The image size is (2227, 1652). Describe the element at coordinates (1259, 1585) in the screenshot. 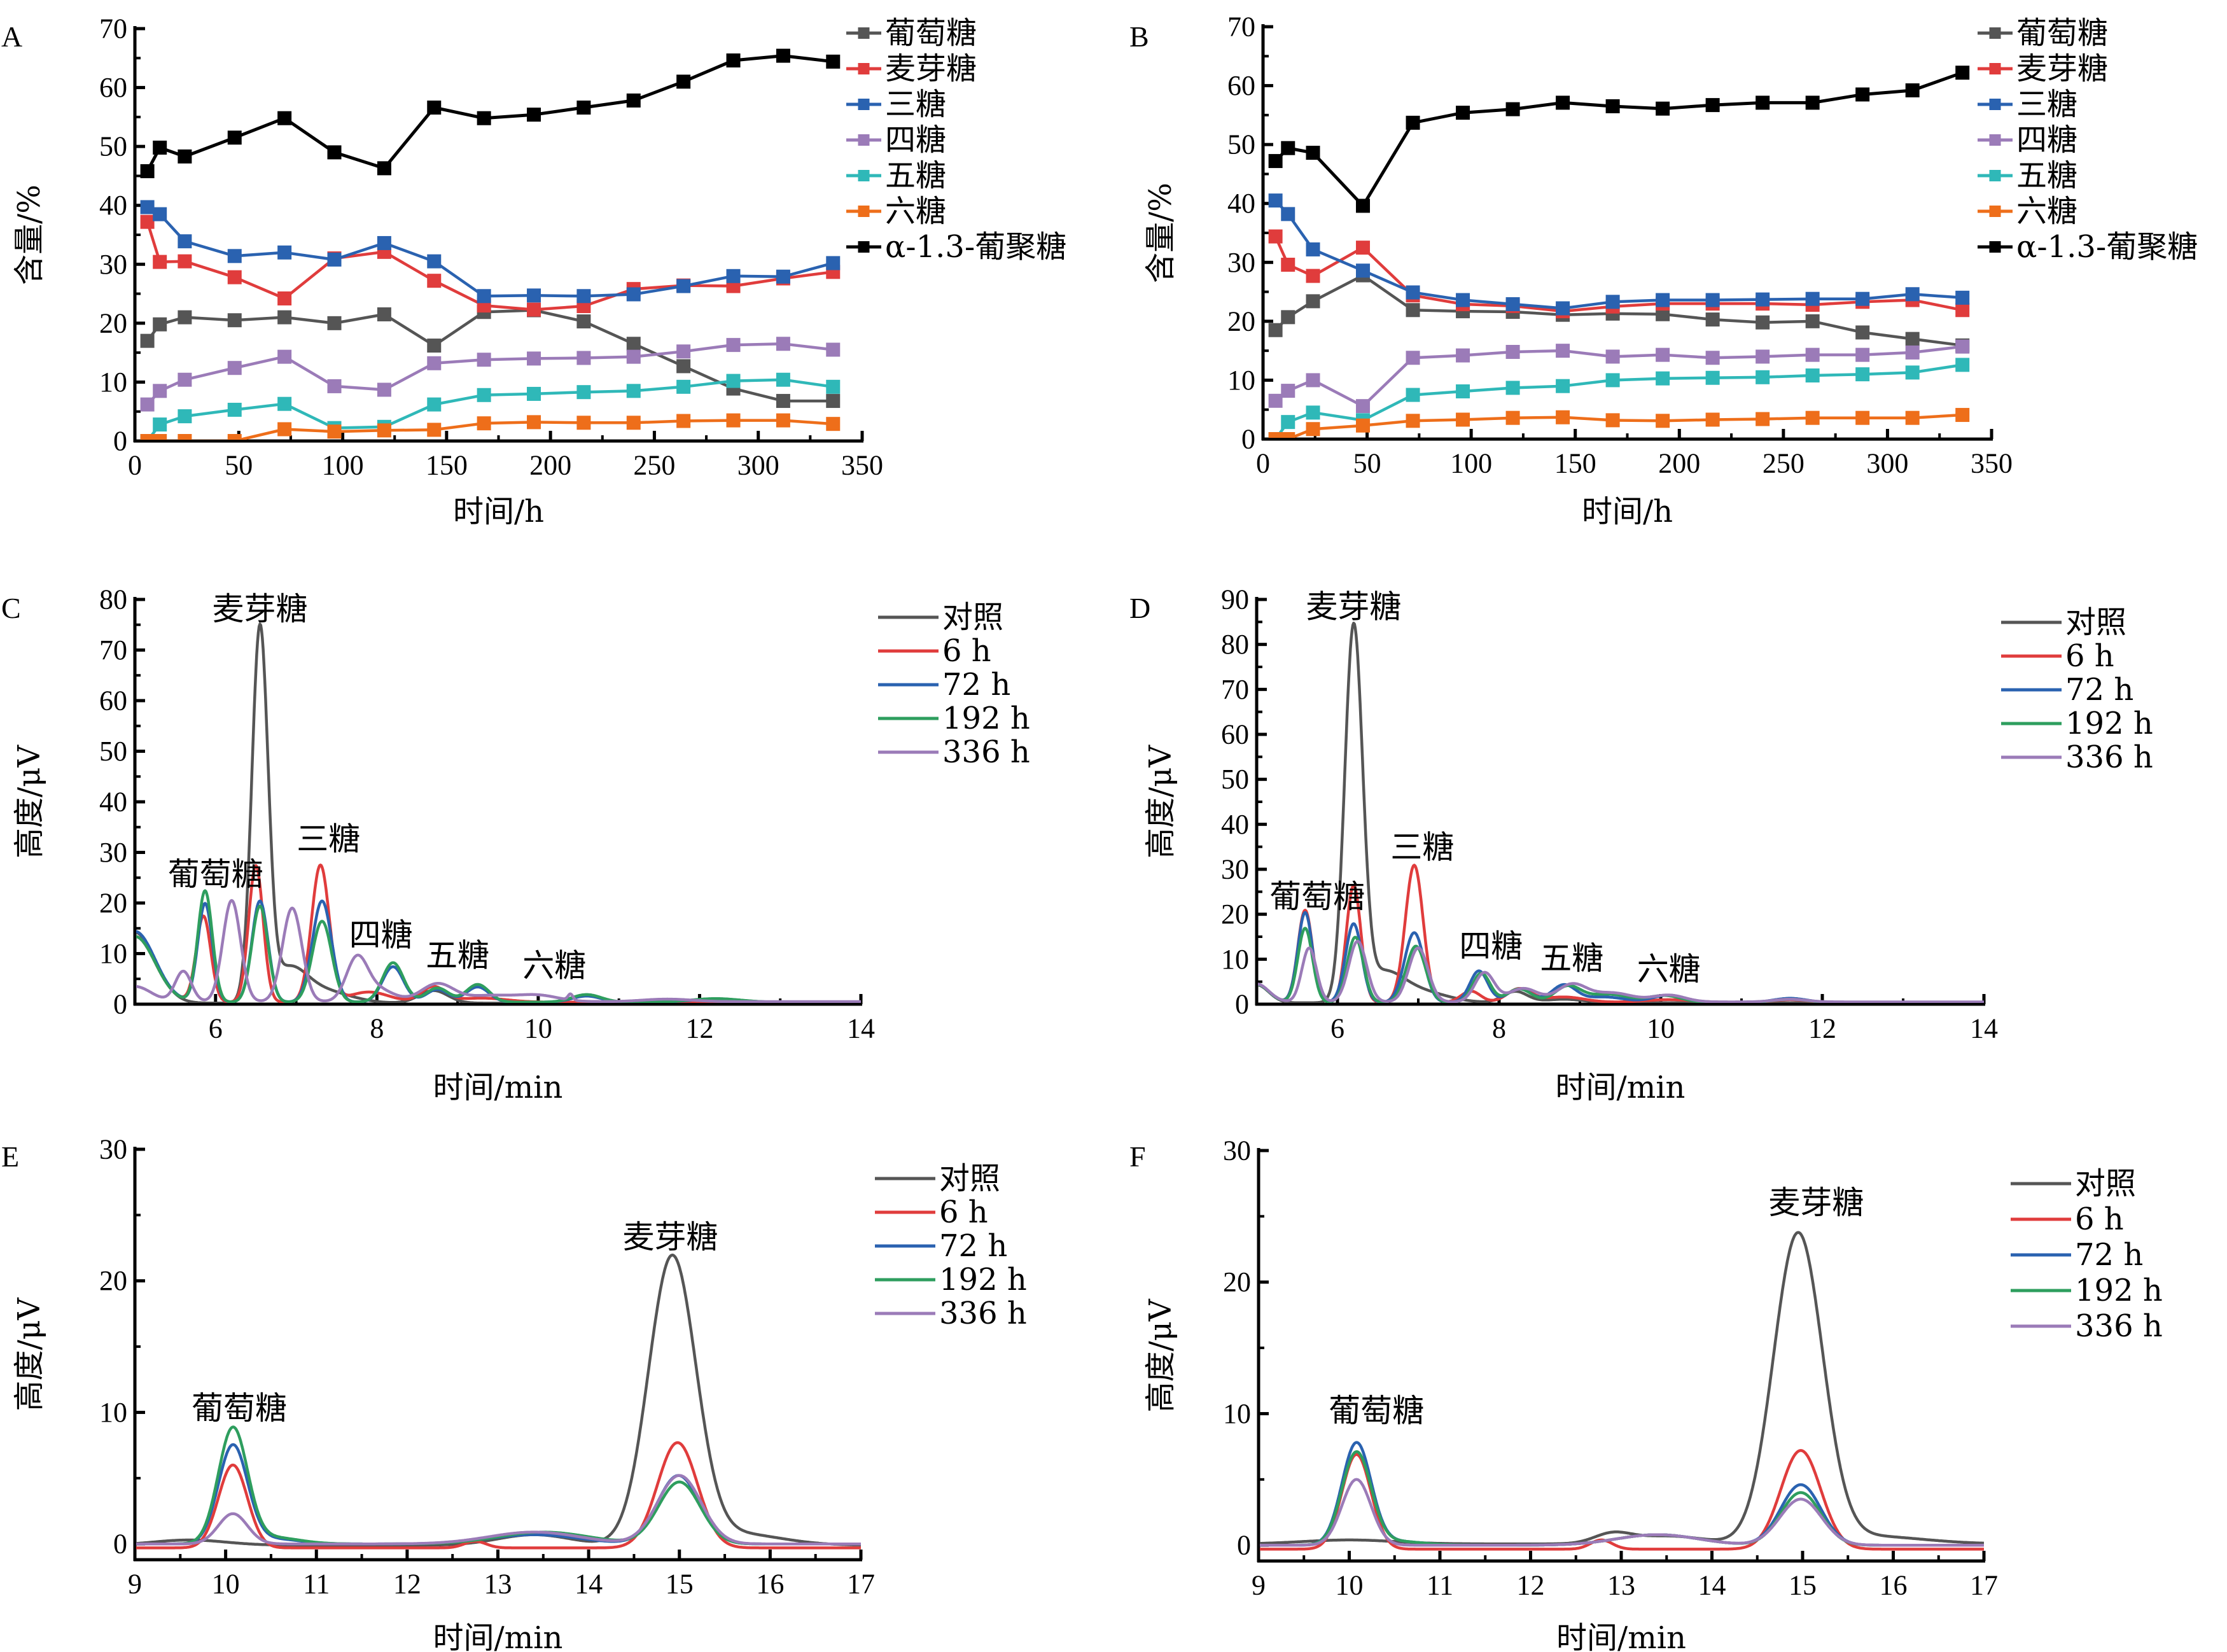

I see `x-tick-label: 9` at that location.